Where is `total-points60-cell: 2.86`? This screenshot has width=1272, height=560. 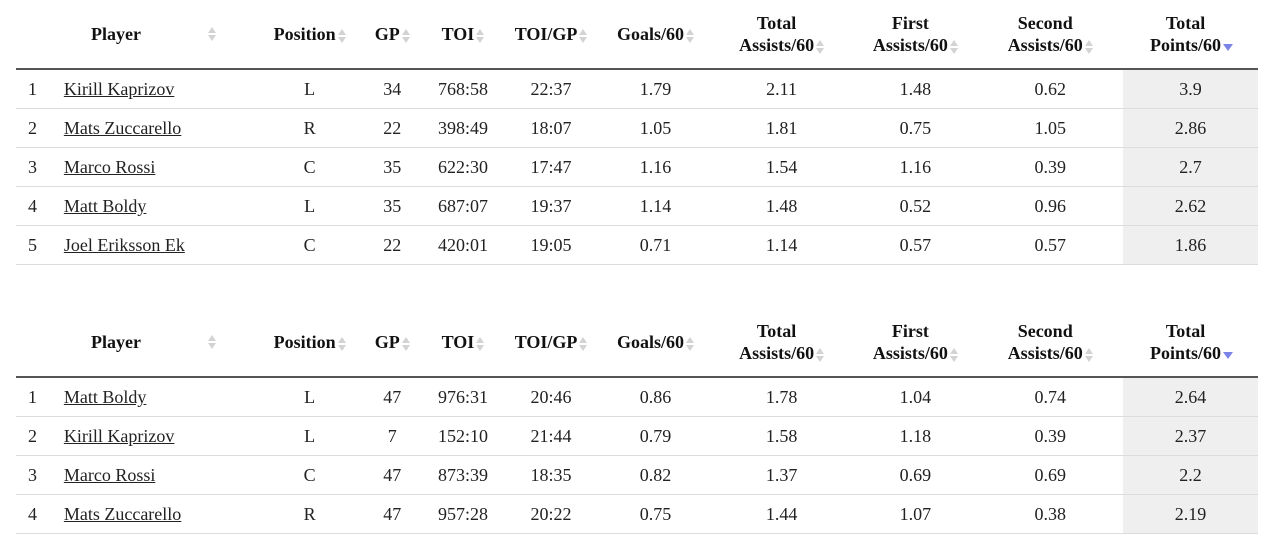 total-points60-cell: 2.86 is located at coordinates (1190, 128).